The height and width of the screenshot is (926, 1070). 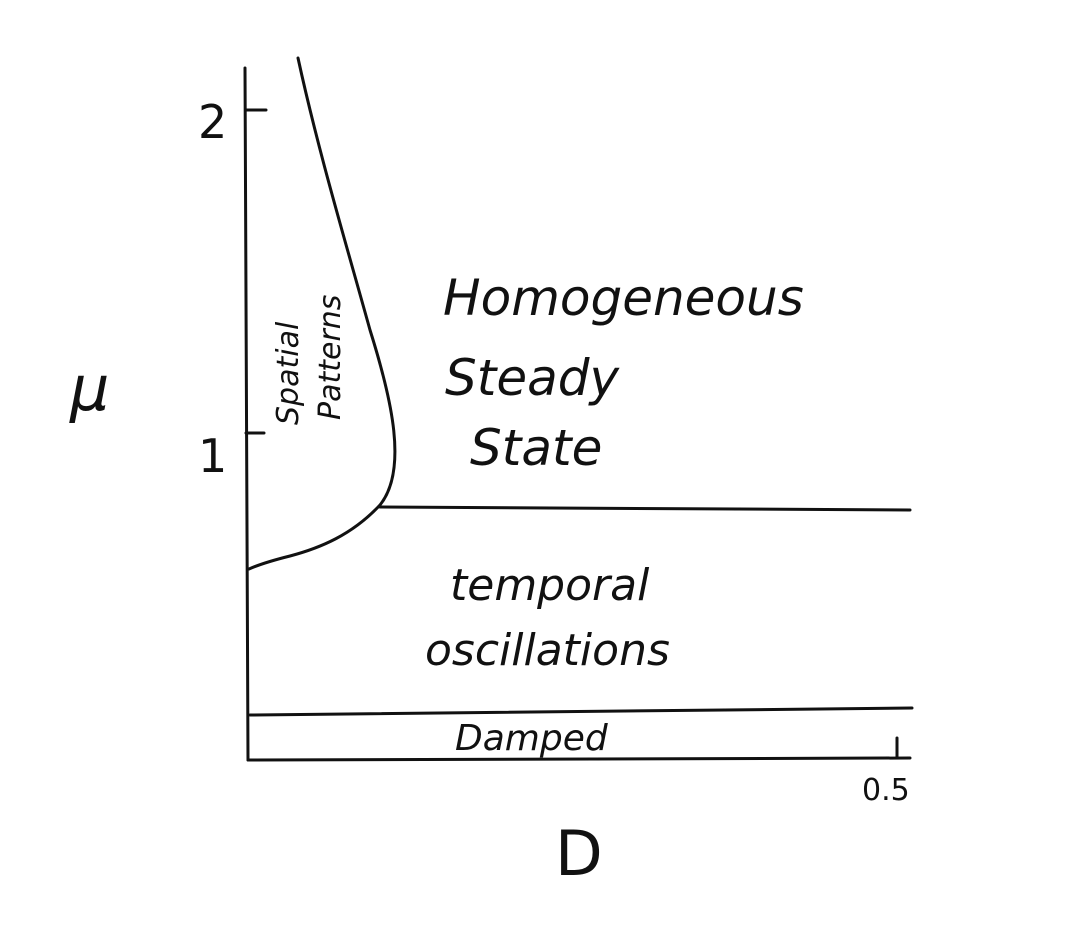 I want to click on region-homogeneous-label-line2: Steady, so click(x=532, y=378).